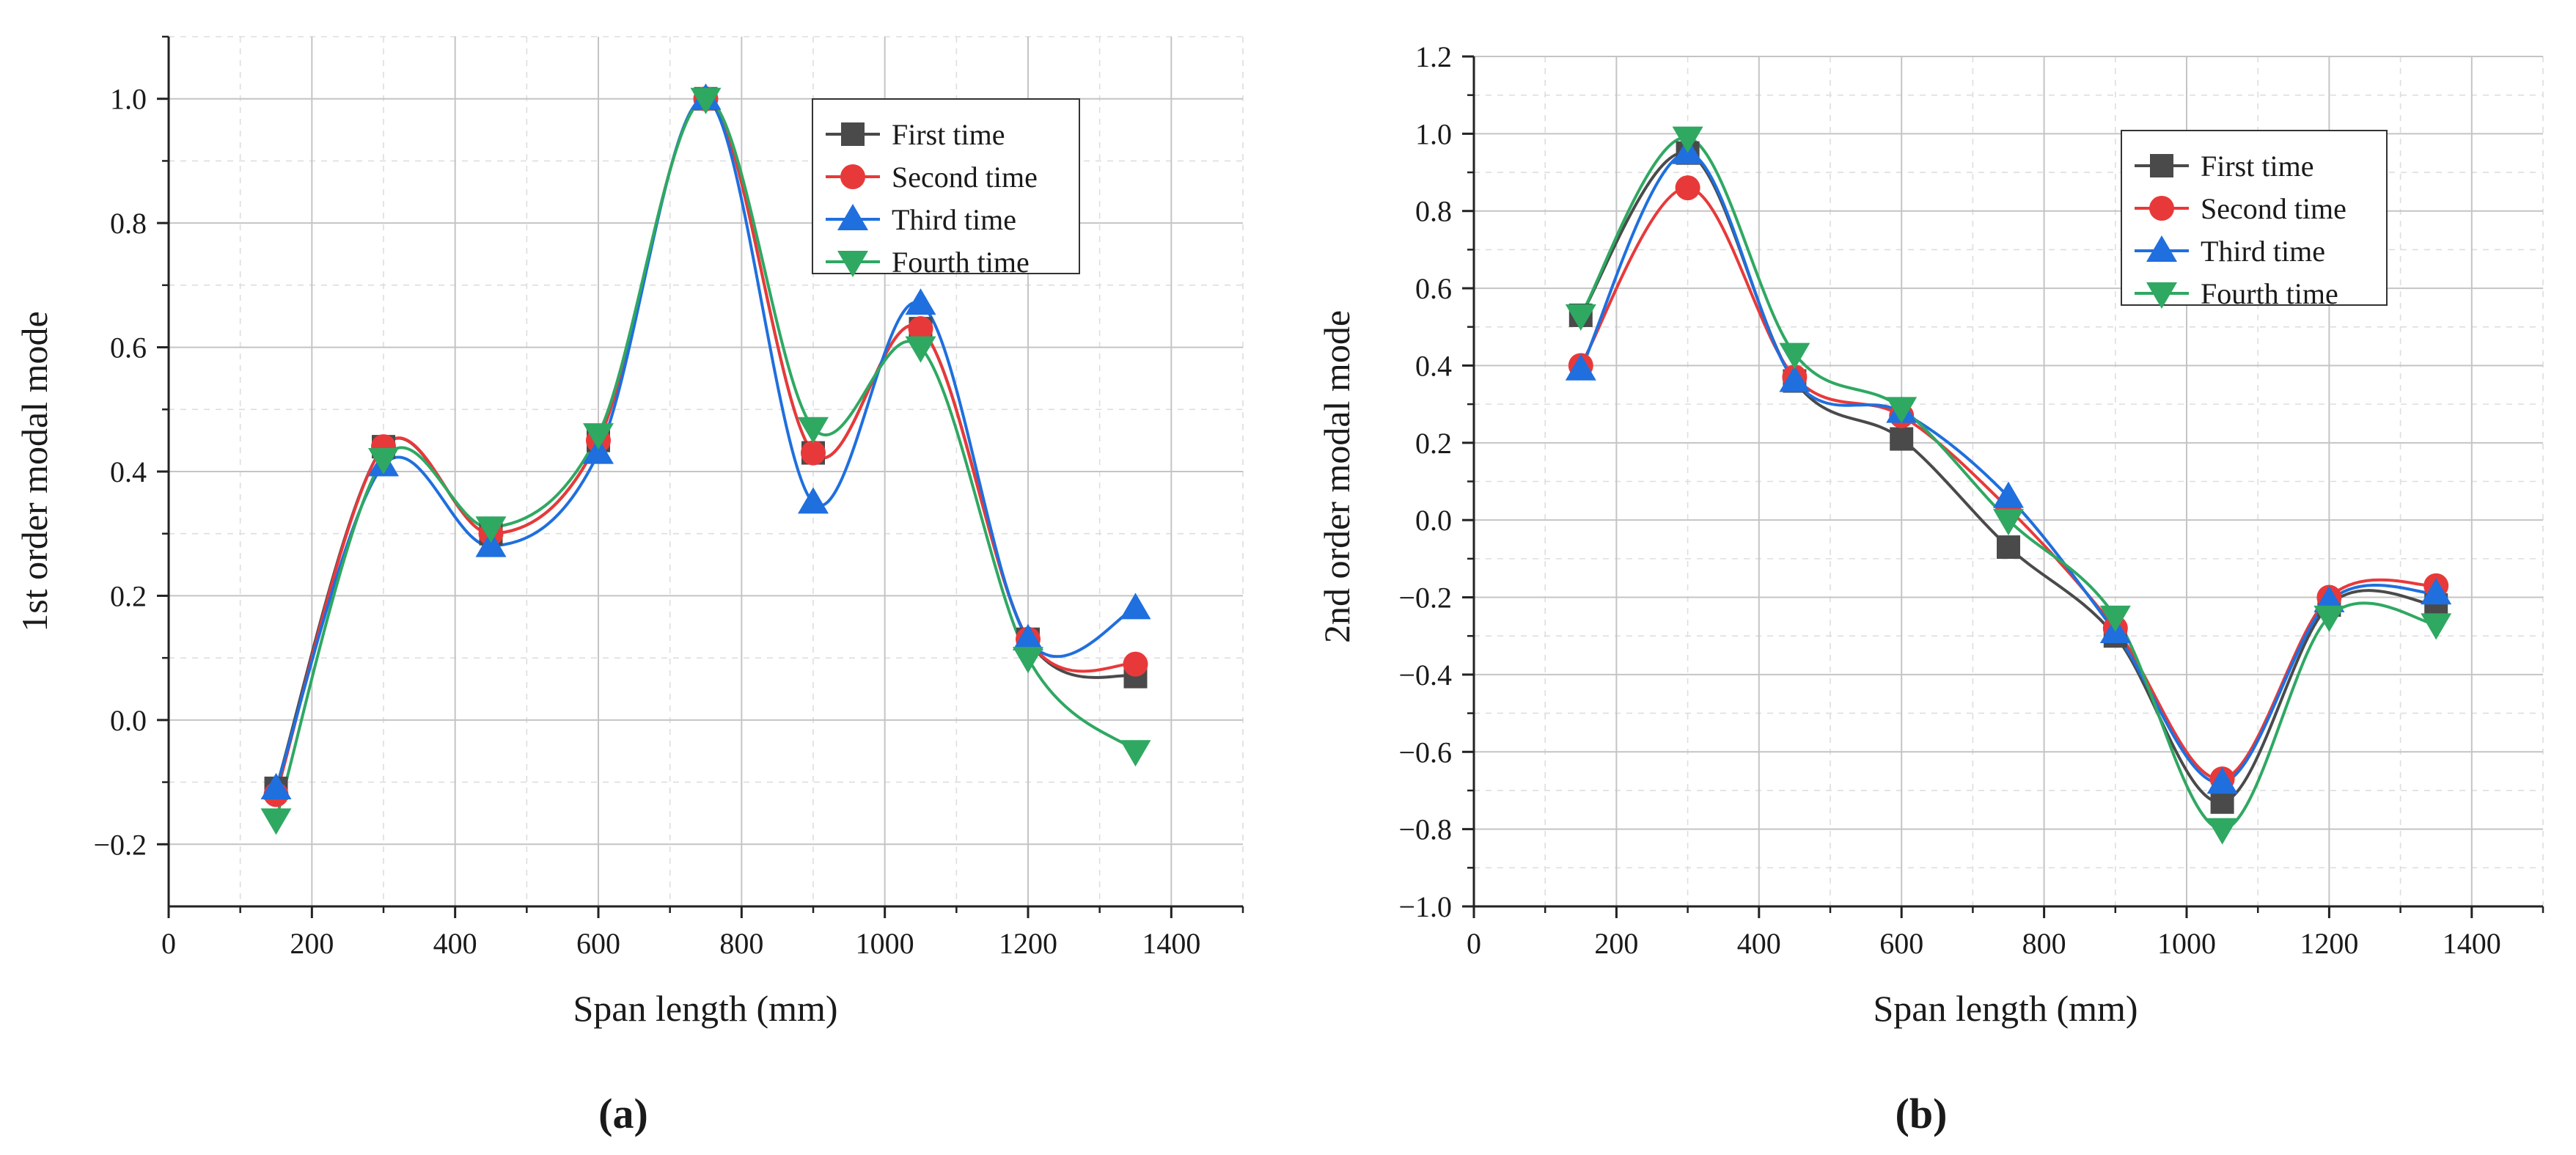 The height and width of the screenshot is (1155, 2576). I want to click on panel-b-x-axis-title: Span length (mm), so click(2005, 1008).